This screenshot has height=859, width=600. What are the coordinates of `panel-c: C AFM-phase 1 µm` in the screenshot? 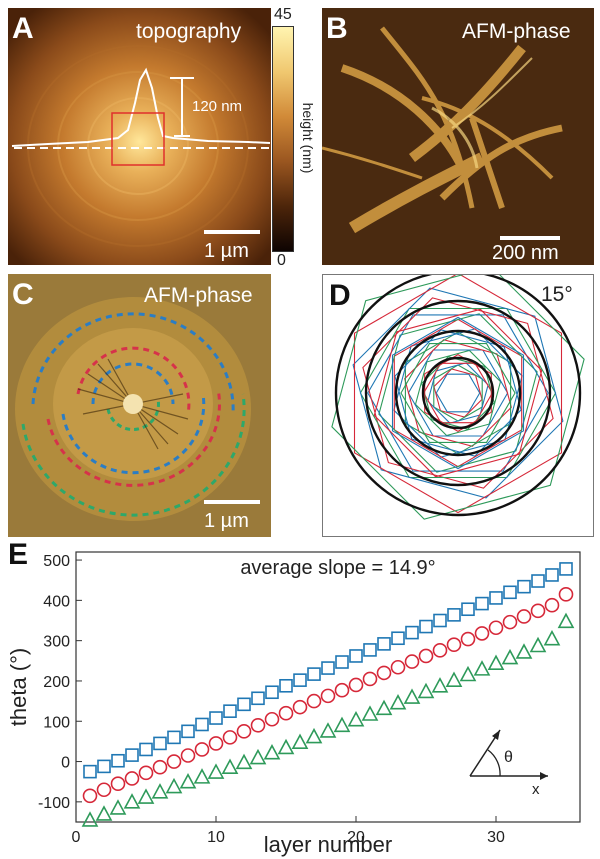 It's located at (139, 405).